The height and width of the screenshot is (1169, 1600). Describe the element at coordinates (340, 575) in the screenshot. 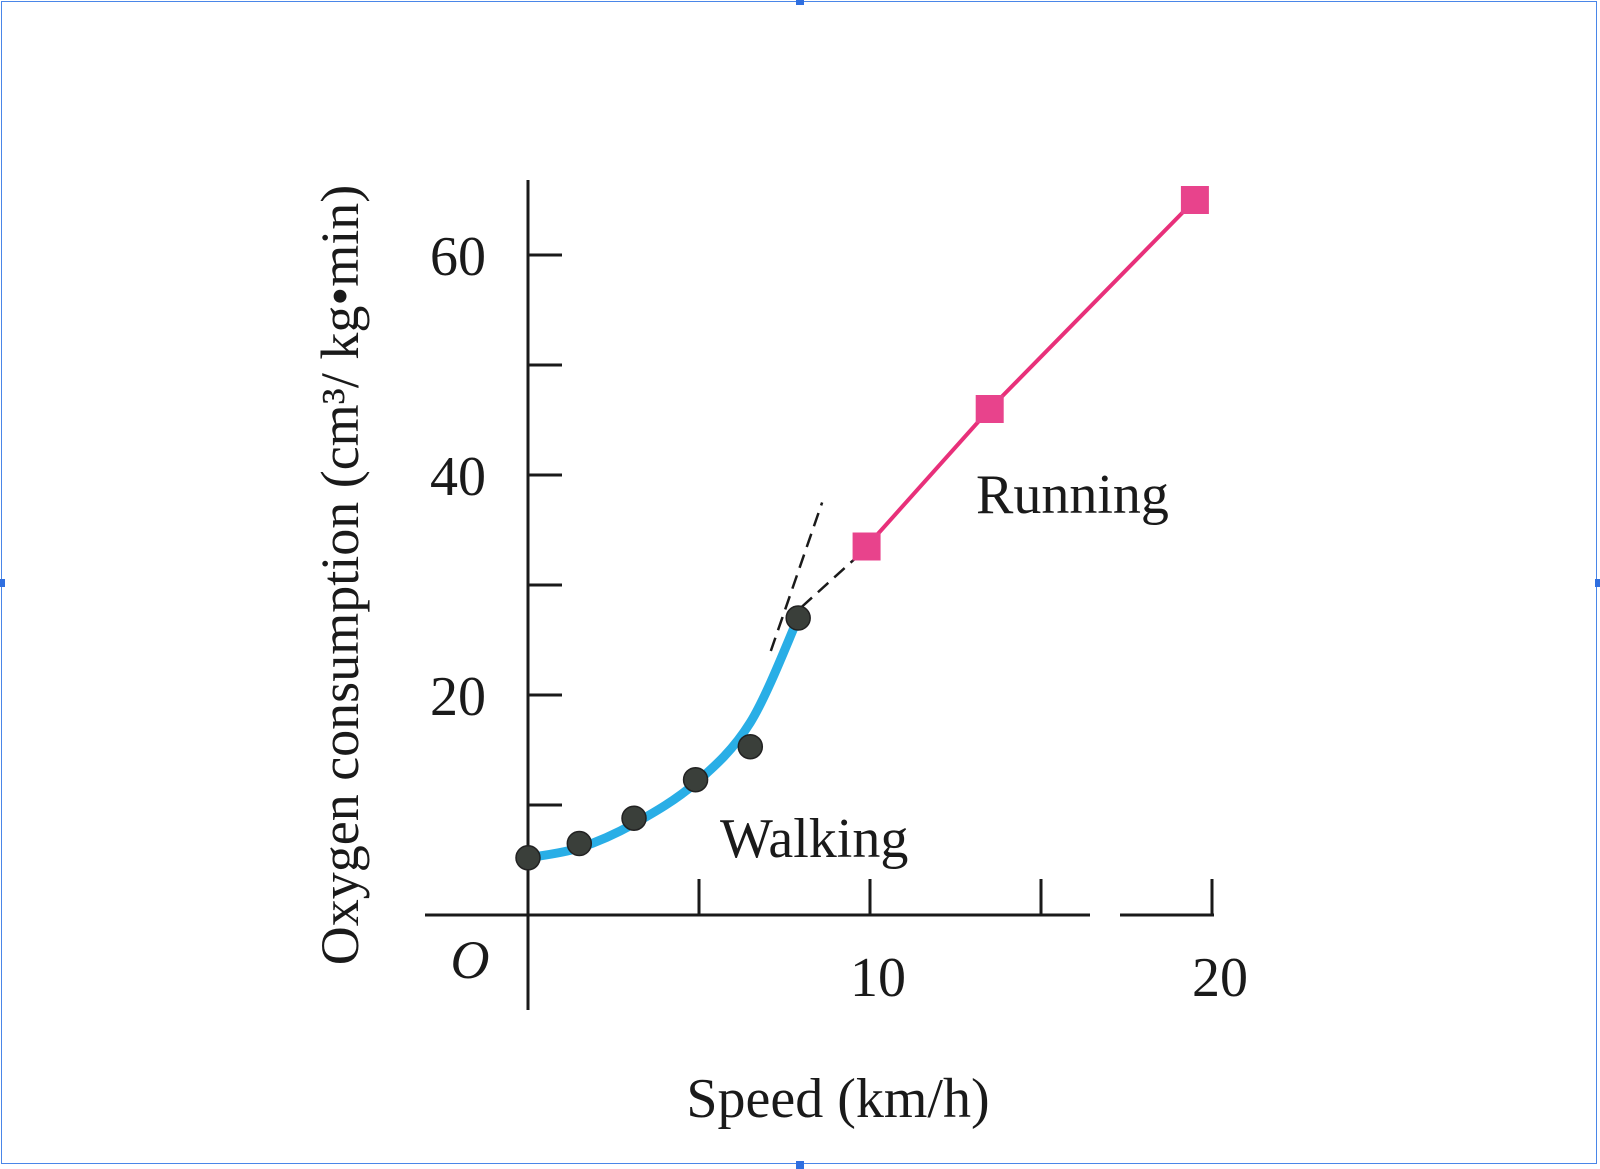

I see `y-axis-title: Oxygen consumption (cm³/ kg•min)` at that location.